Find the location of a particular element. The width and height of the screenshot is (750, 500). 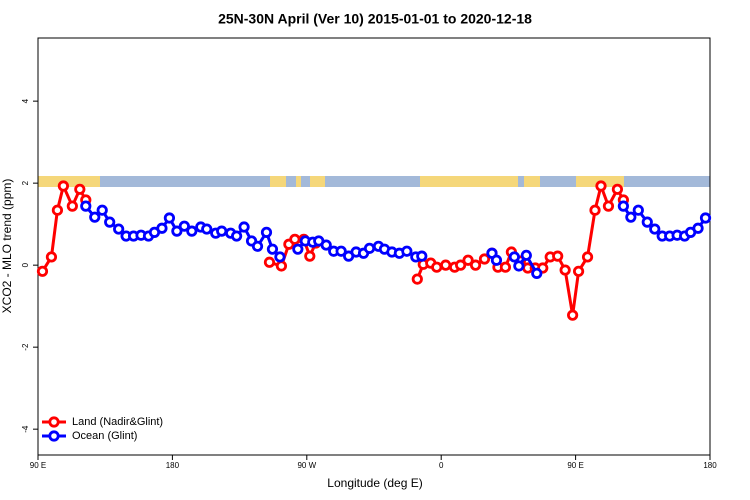

y-tick-label: 2 is located at coordinates (25, 182).